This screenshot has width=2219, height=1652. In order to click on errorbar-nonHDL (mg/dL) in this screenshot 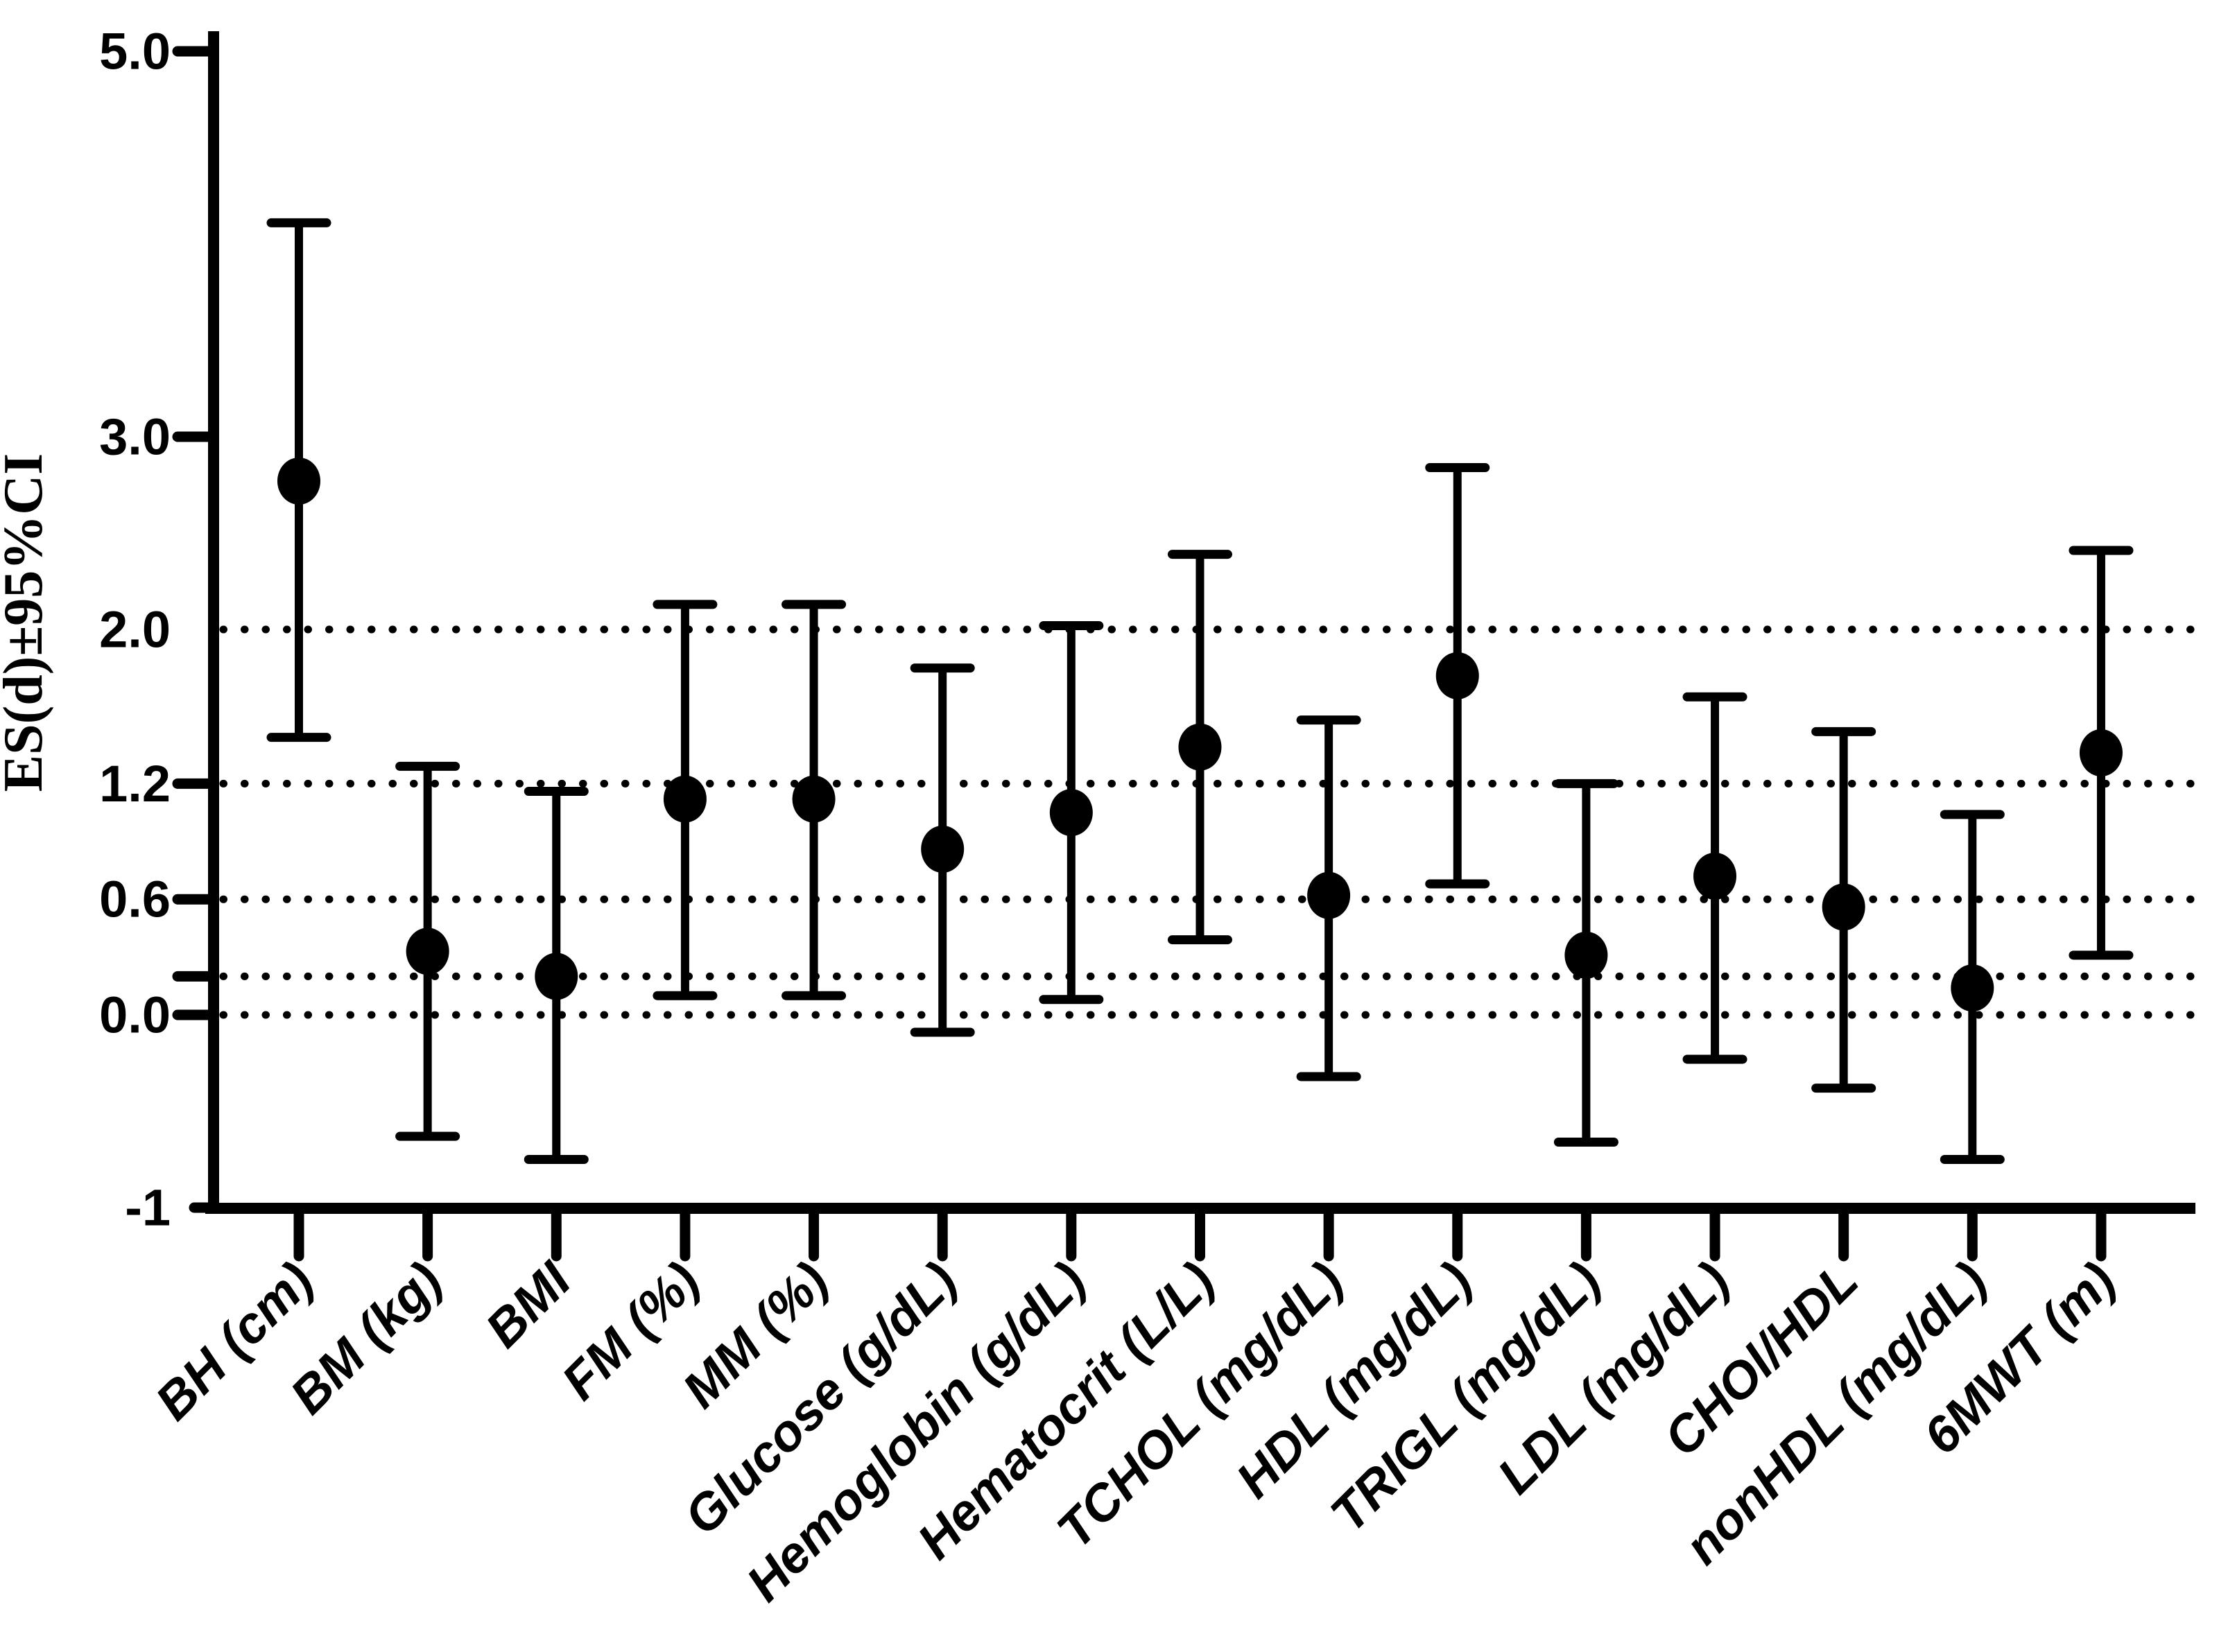, I will do `click(1973, 987)`.